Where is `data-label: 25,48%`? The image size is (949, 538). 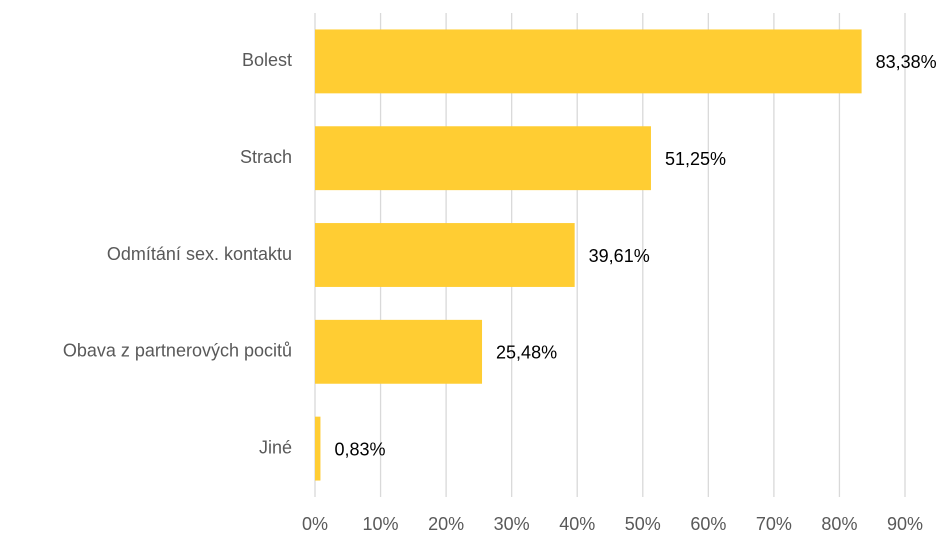
data-label: 25,48% is located at coordinates (526, 353).